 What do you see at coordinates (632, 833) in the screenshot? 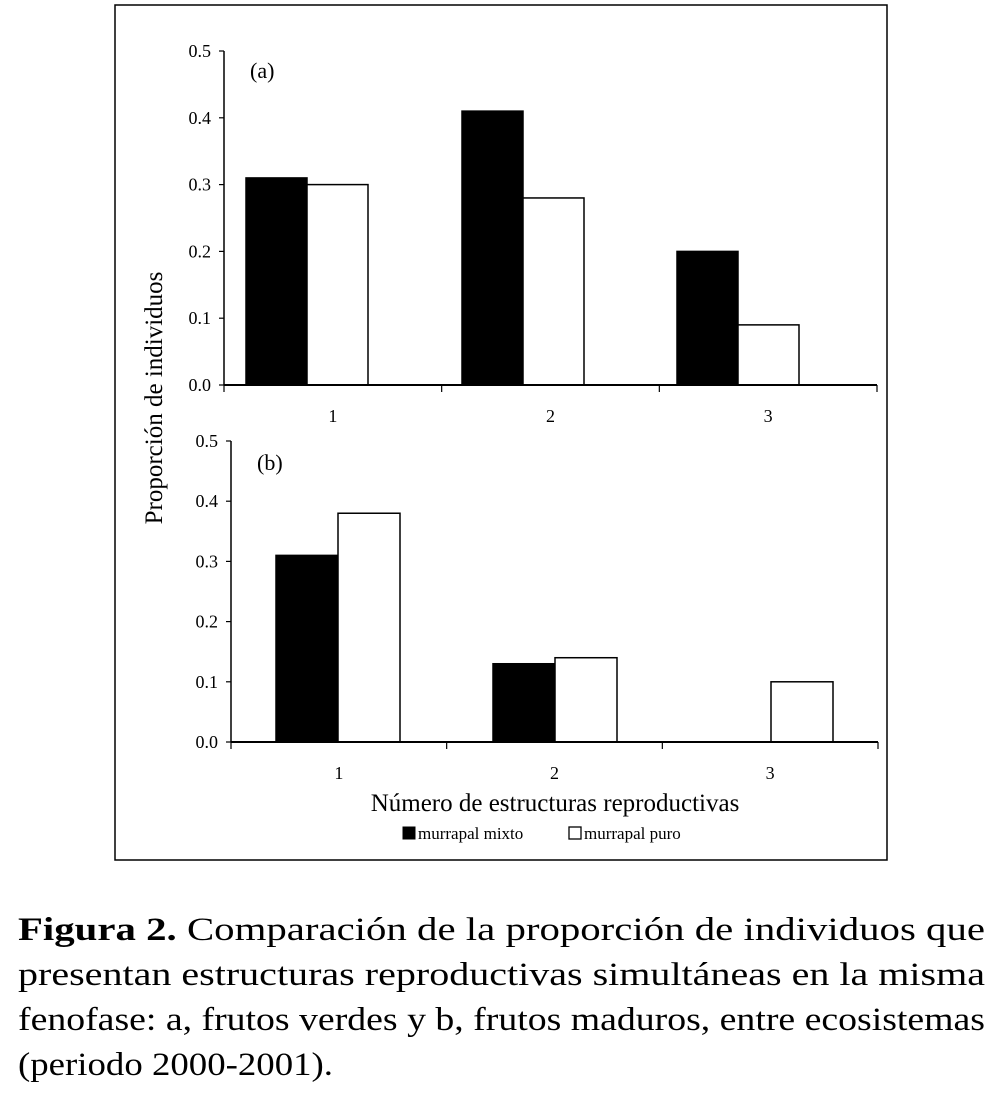
I see `legend-label-puro: murrapal puro` at bounding box center [632, 833].